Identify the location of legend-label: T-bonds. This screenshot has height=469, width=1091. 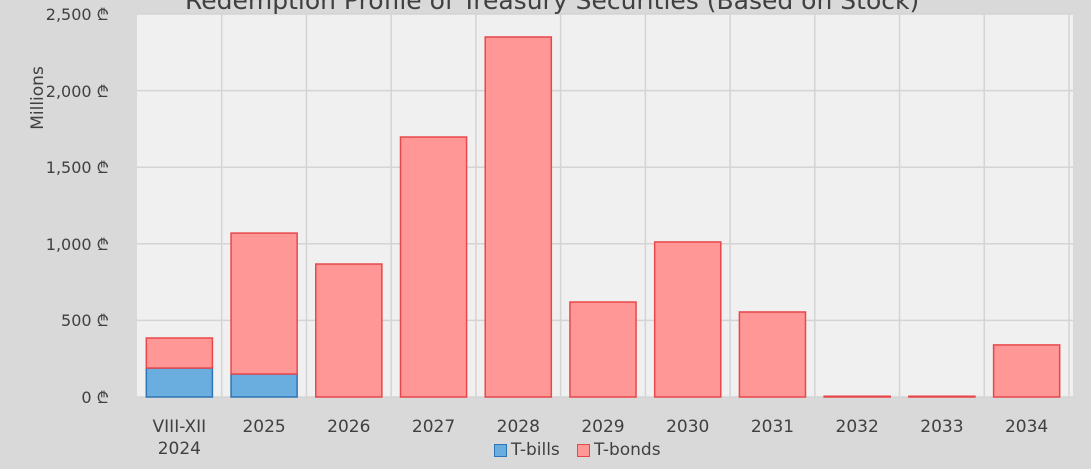
(627, 450).